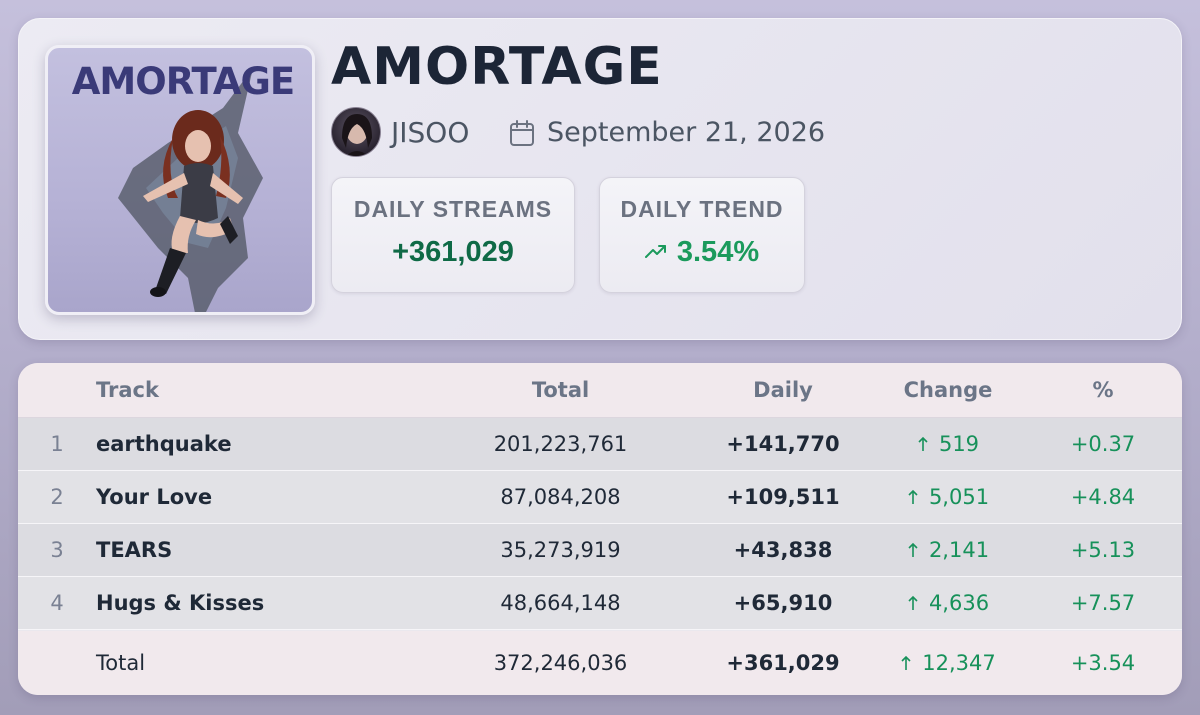 Image resolution: width=1200 pixels, height=715 pixels. I want to click on track-daily: +109,511, so click(783, 497).